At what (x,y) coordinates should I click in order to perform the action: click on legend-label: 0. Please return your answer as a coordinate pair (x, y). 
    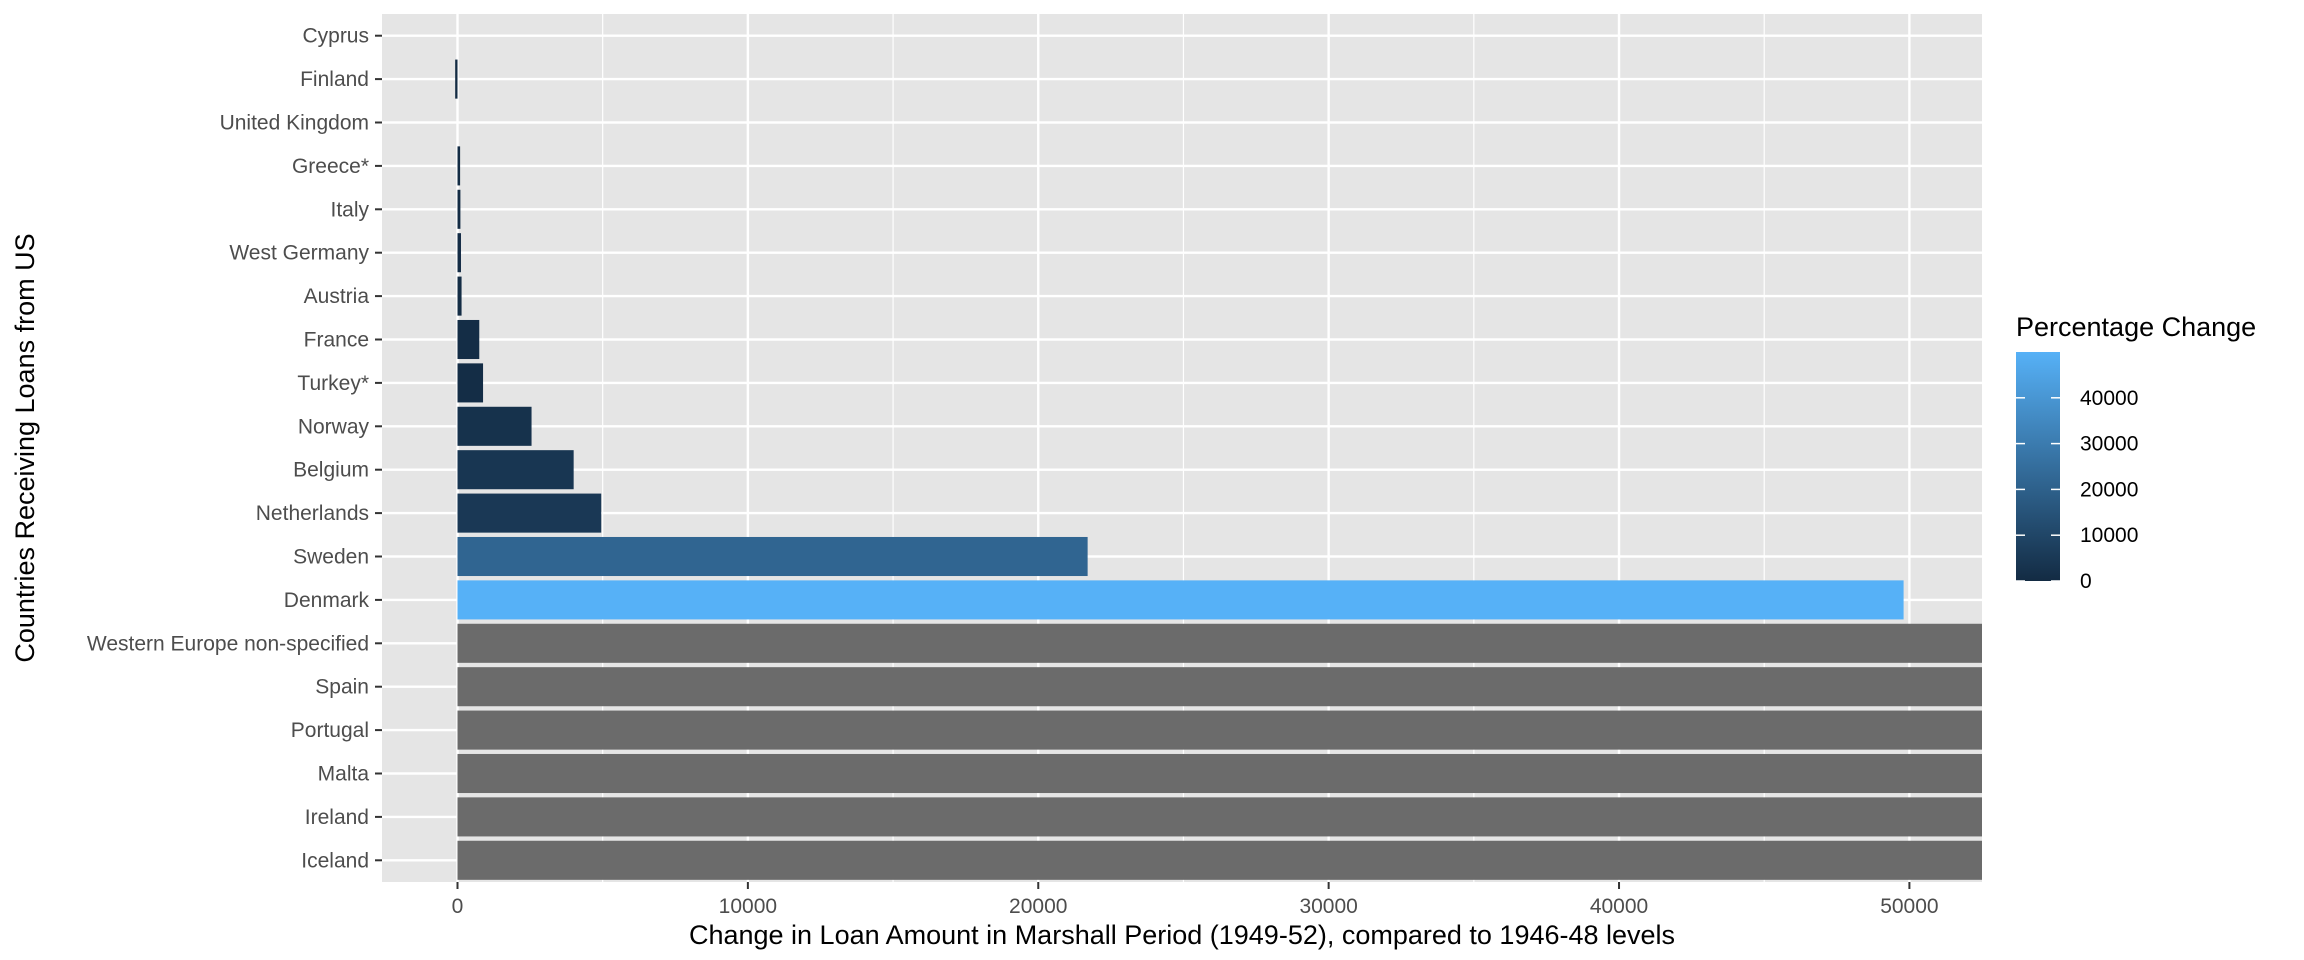
    Looking at the image, I should click on (2086, 581).